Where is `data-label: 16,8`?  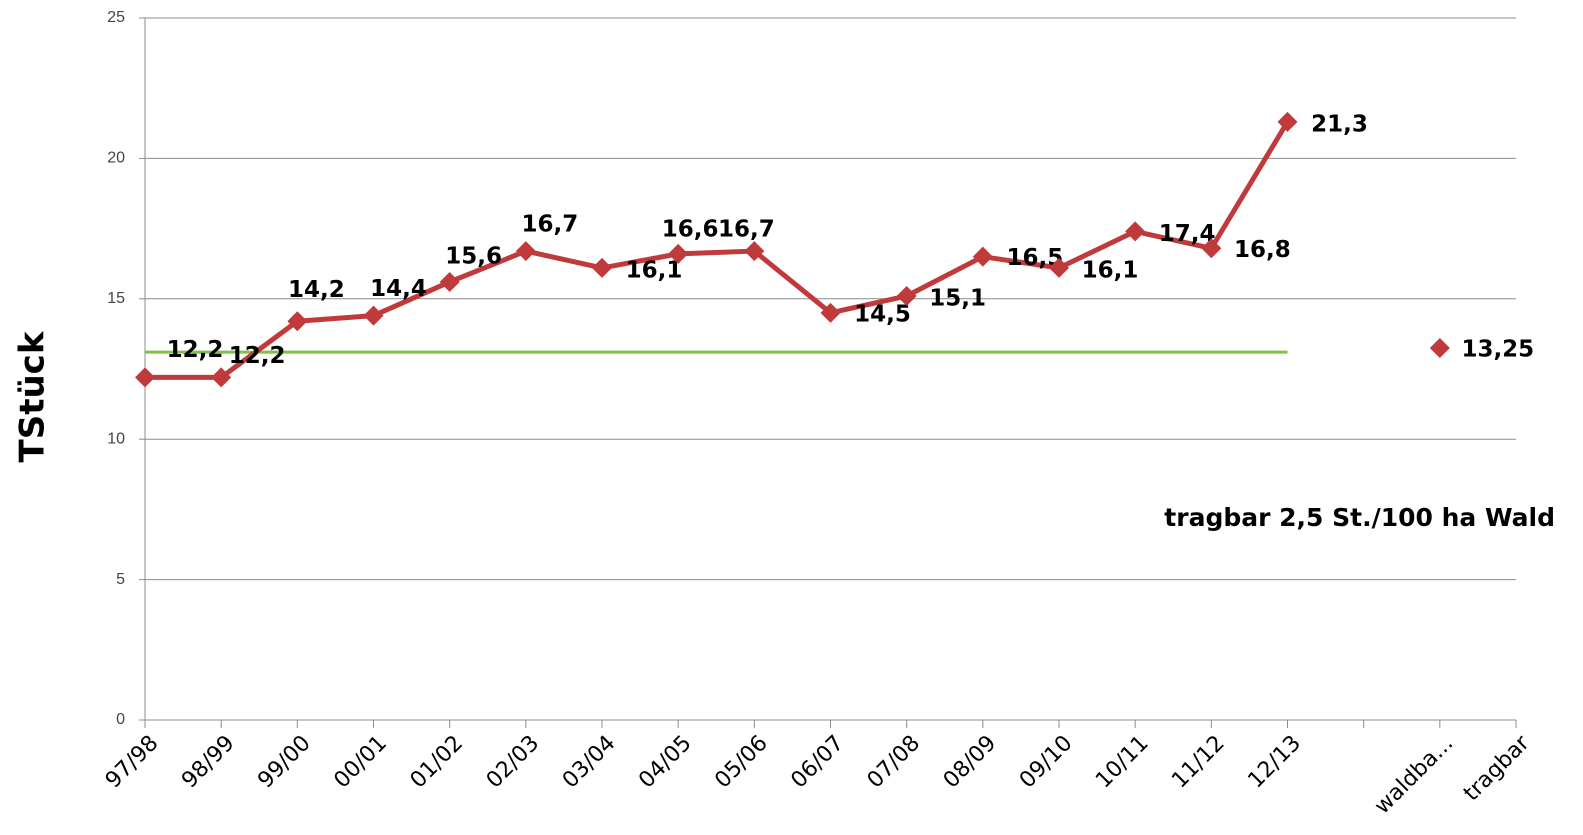
data-label: 16,8 is located at coordinates (1262, 250).